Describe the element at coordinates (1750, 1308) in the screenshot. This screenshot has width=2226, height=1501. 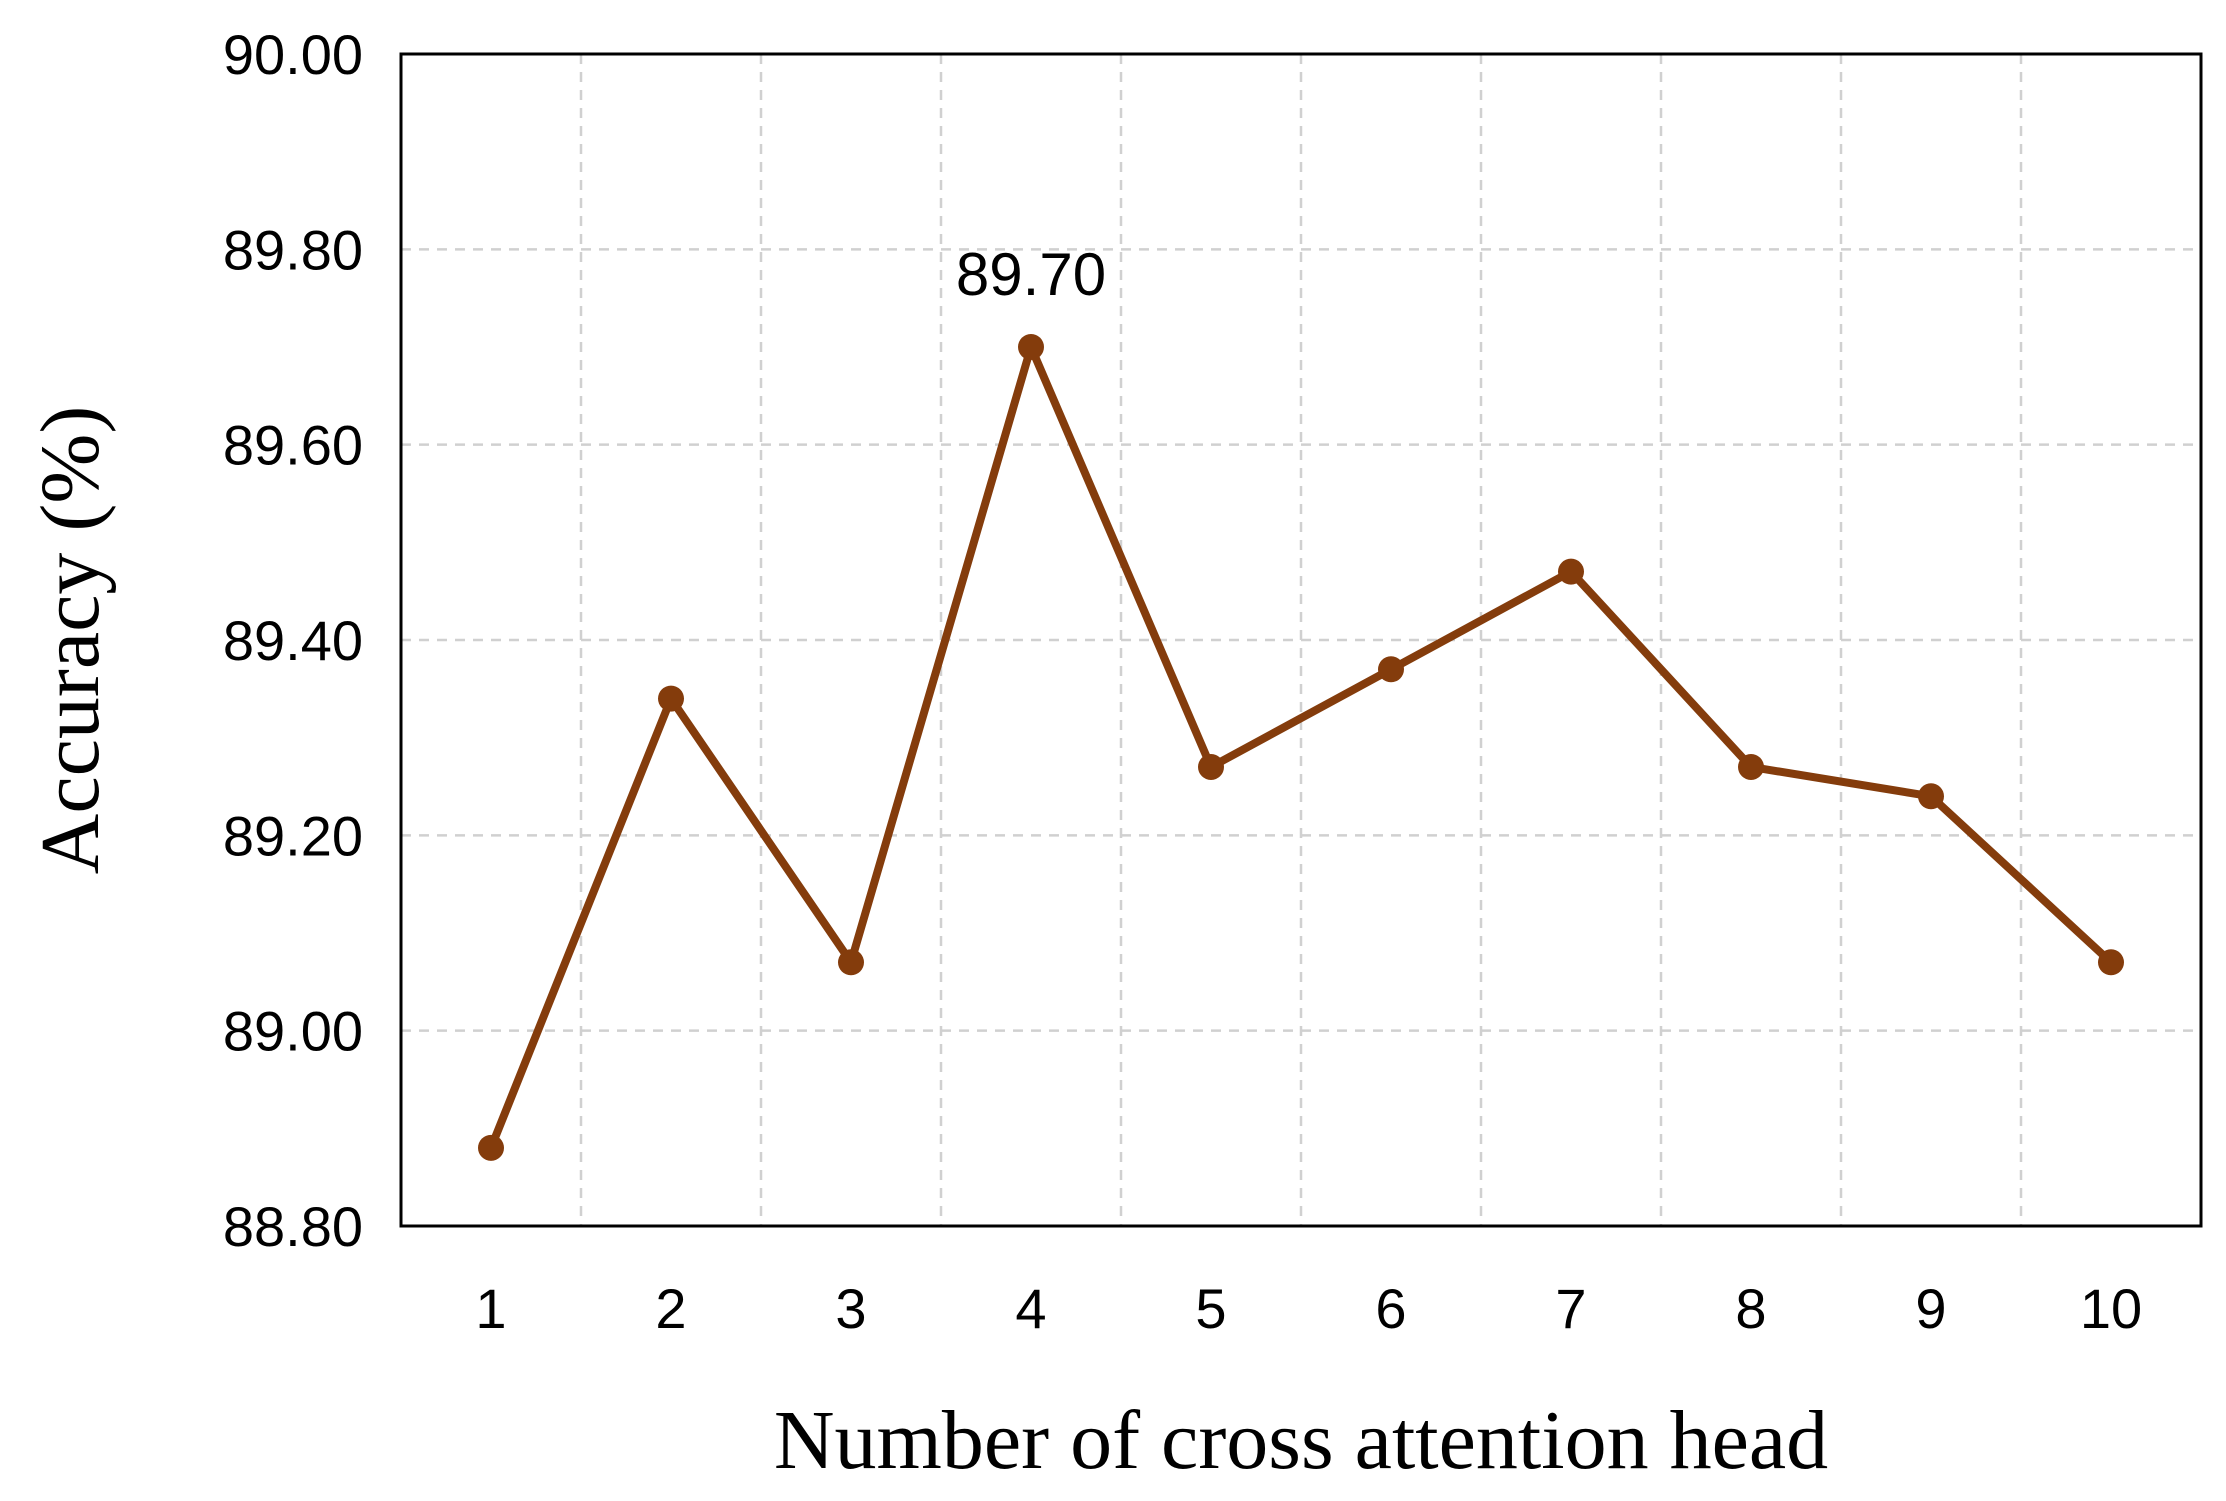
I see `x-tick-label: 8` at that location.